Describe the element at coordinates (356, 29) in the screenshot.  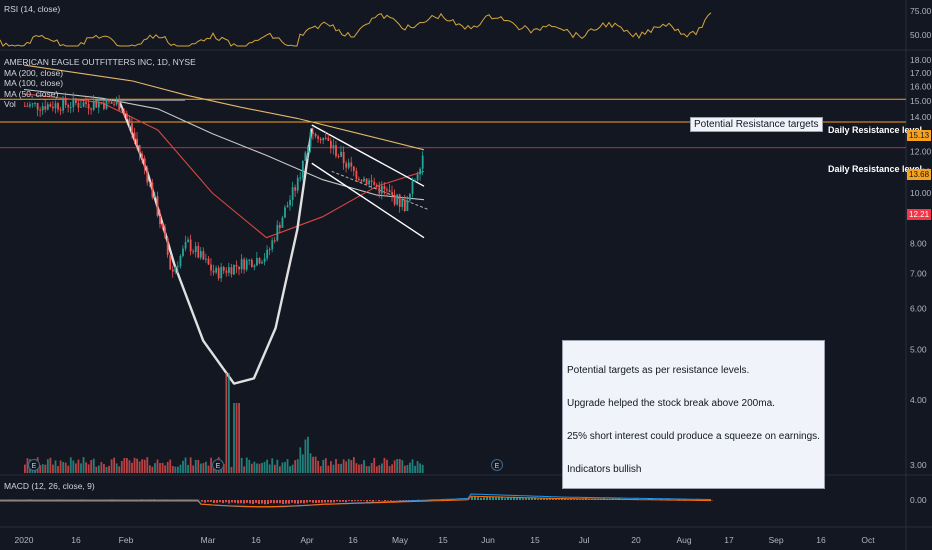
I see `rsi-pane` at that location.